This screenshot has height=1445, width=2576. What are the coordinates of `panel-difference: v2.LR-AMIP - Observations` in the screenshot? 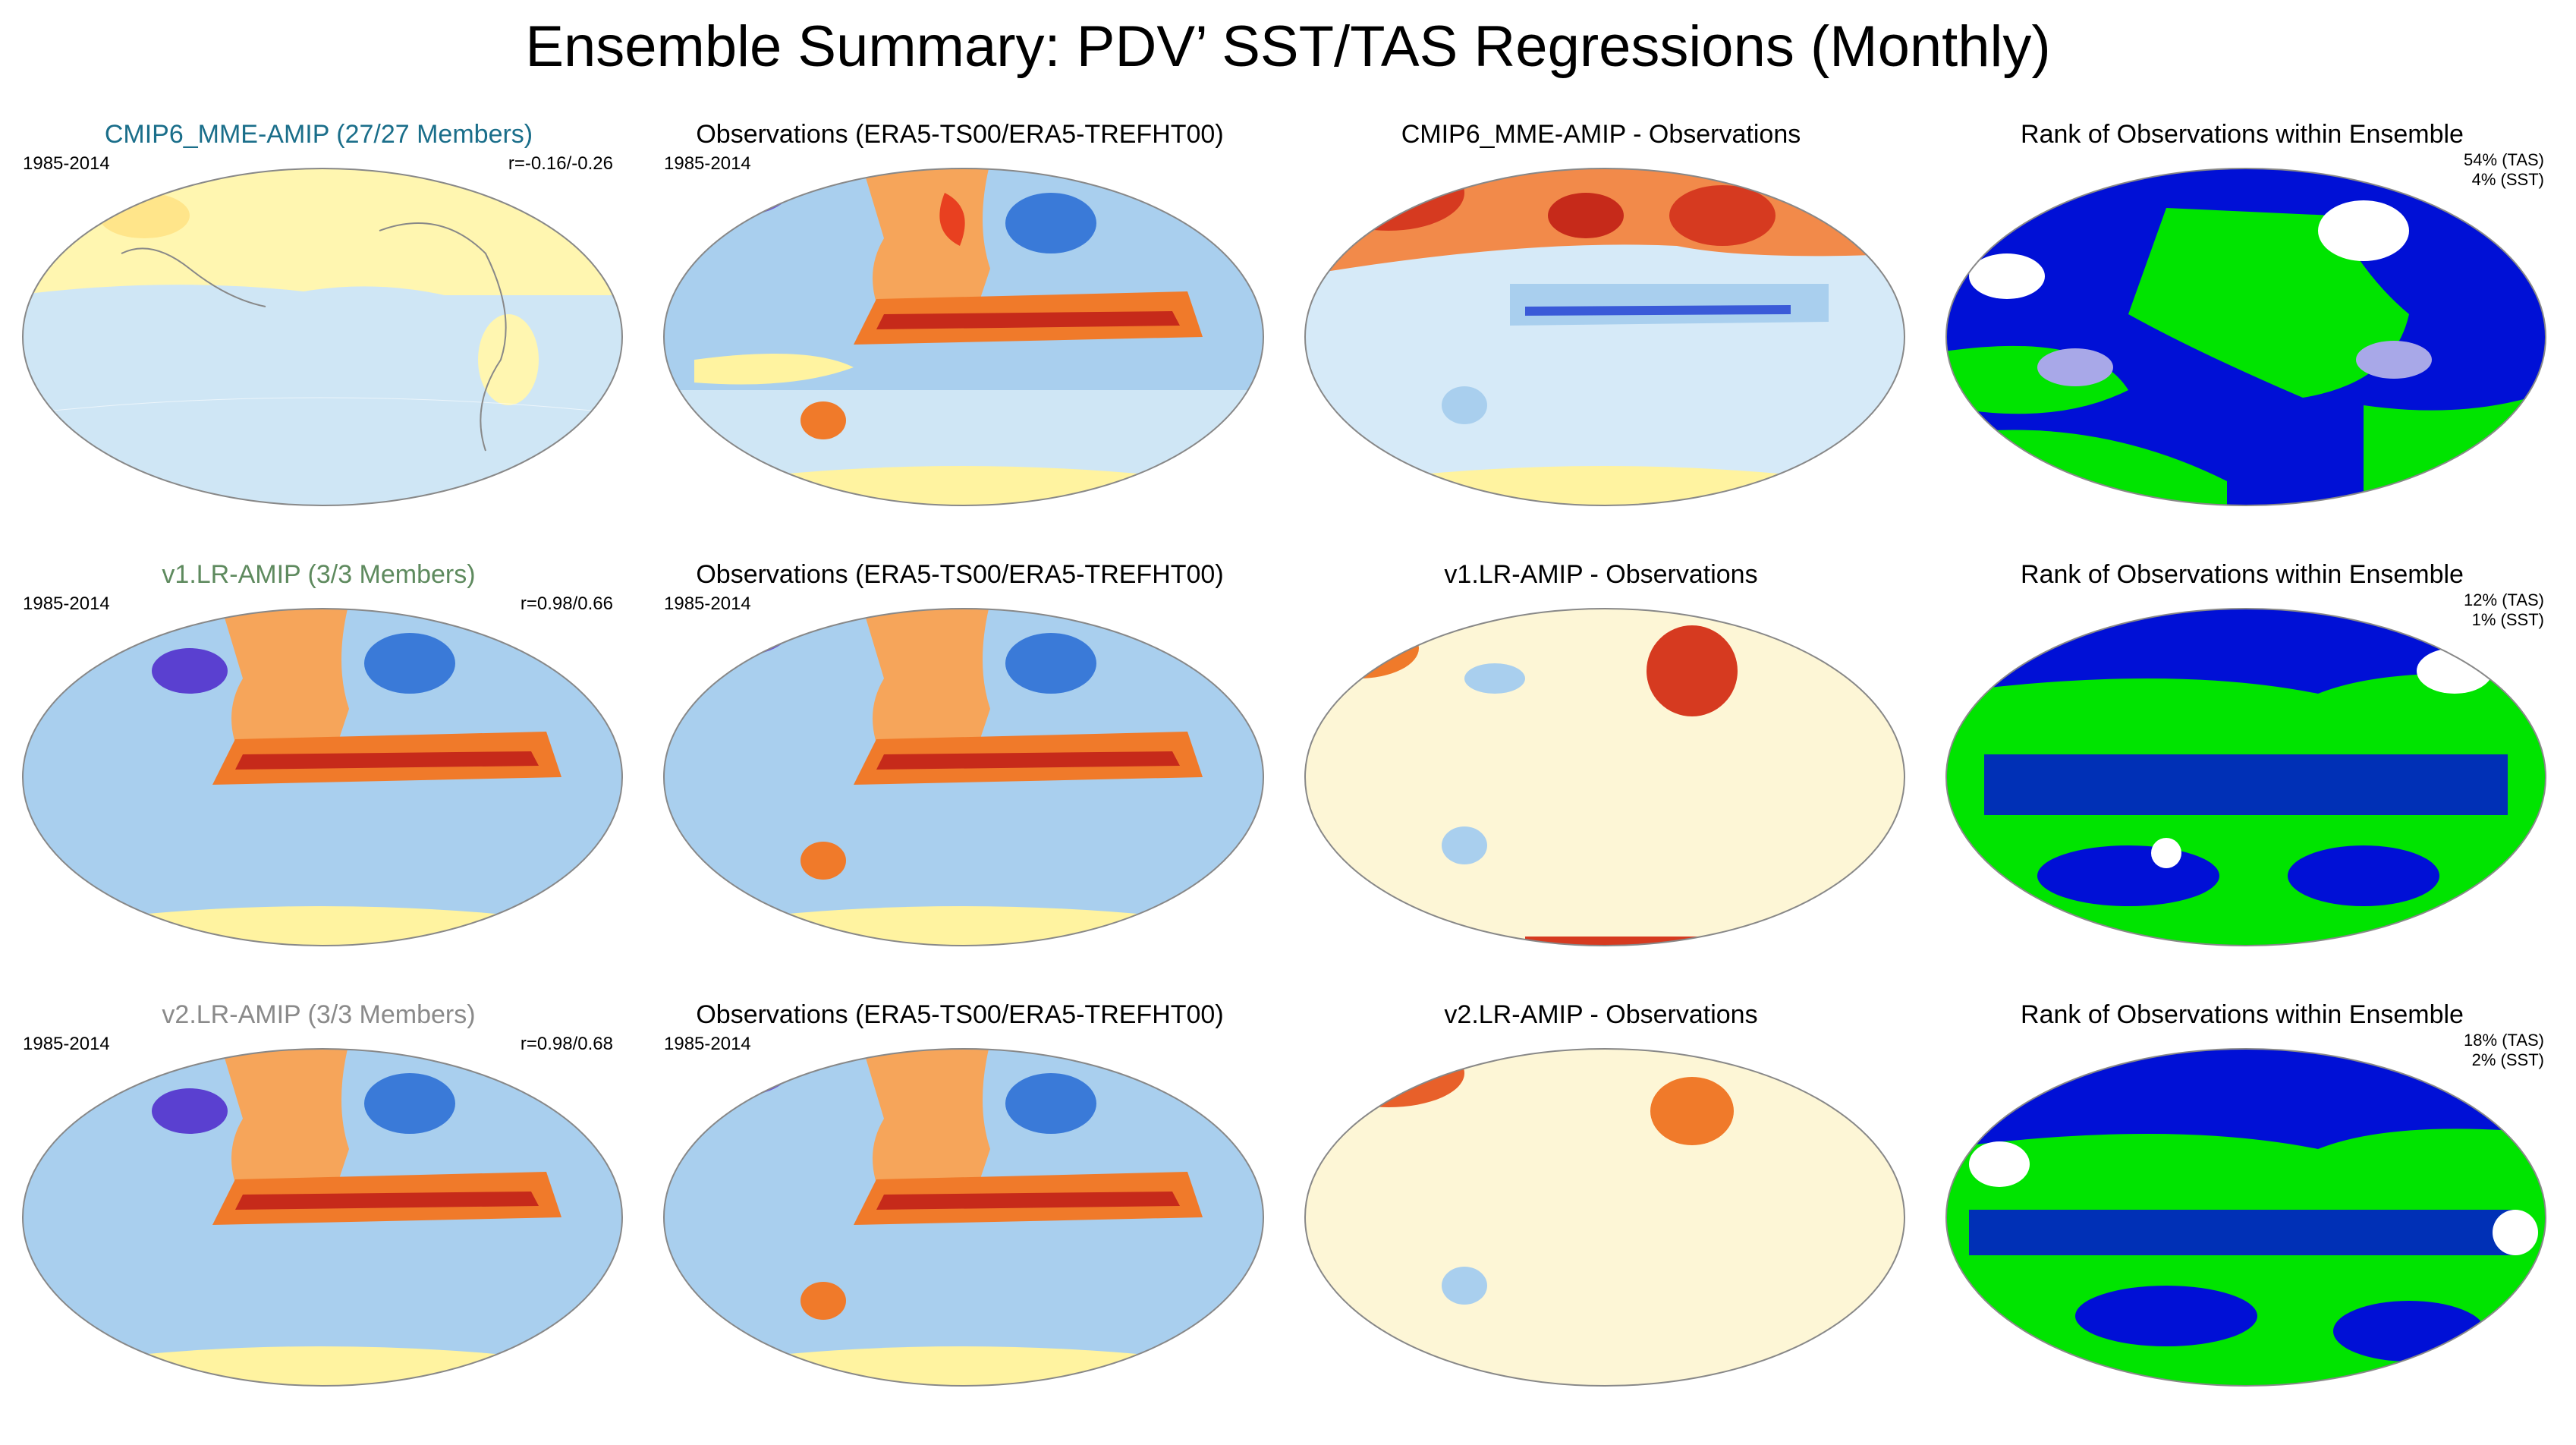 It's located at (1601, 1201).